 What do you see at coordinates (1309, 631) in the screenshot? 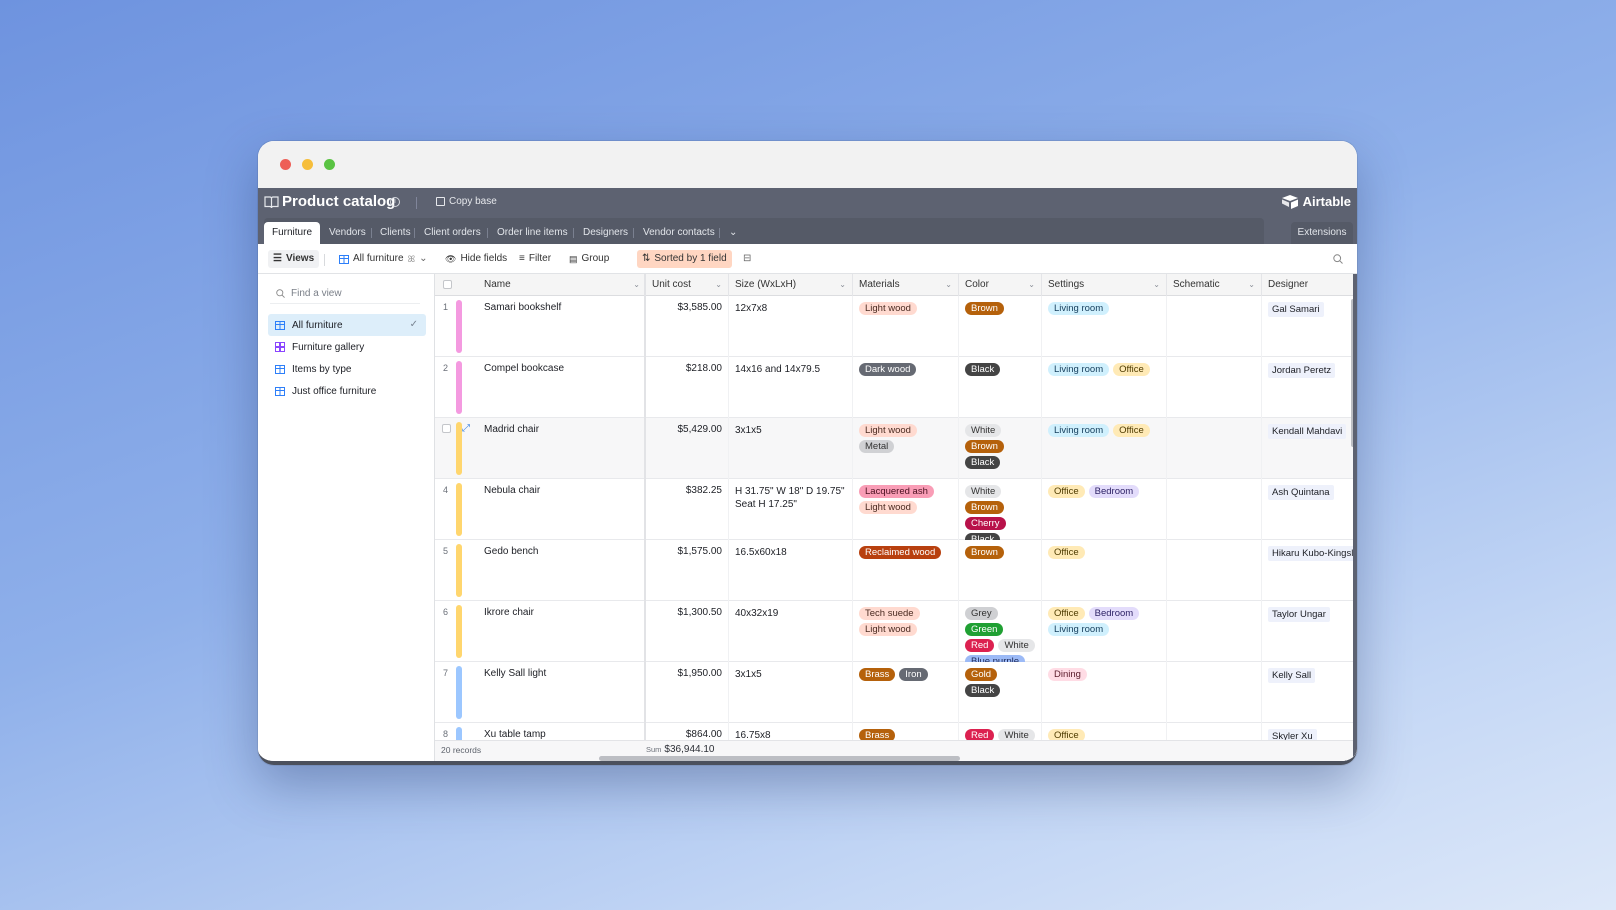
I see `designer-cell: Taylor Ungar` at bounding box center [1309, 631].